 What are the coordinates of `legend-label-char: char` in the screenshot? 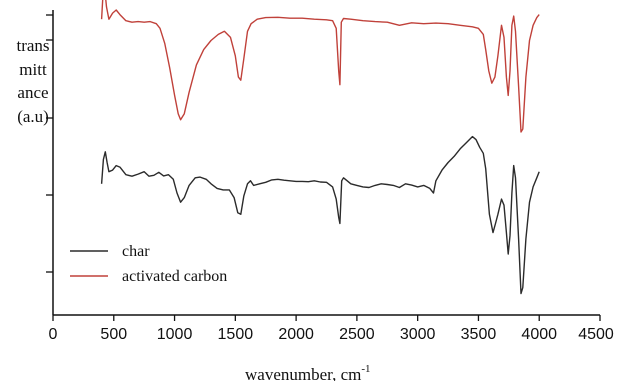 It's located at (136, 251).